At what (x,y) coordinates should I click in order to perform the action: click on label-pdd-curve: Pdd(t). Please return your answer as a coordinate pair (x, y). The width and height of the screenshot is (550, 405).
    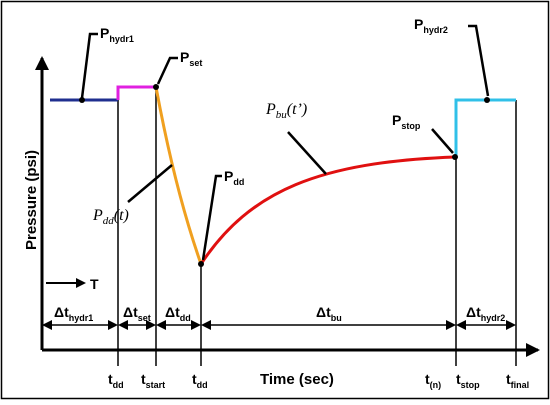
    Looking at the image, I should click on (110, 217).